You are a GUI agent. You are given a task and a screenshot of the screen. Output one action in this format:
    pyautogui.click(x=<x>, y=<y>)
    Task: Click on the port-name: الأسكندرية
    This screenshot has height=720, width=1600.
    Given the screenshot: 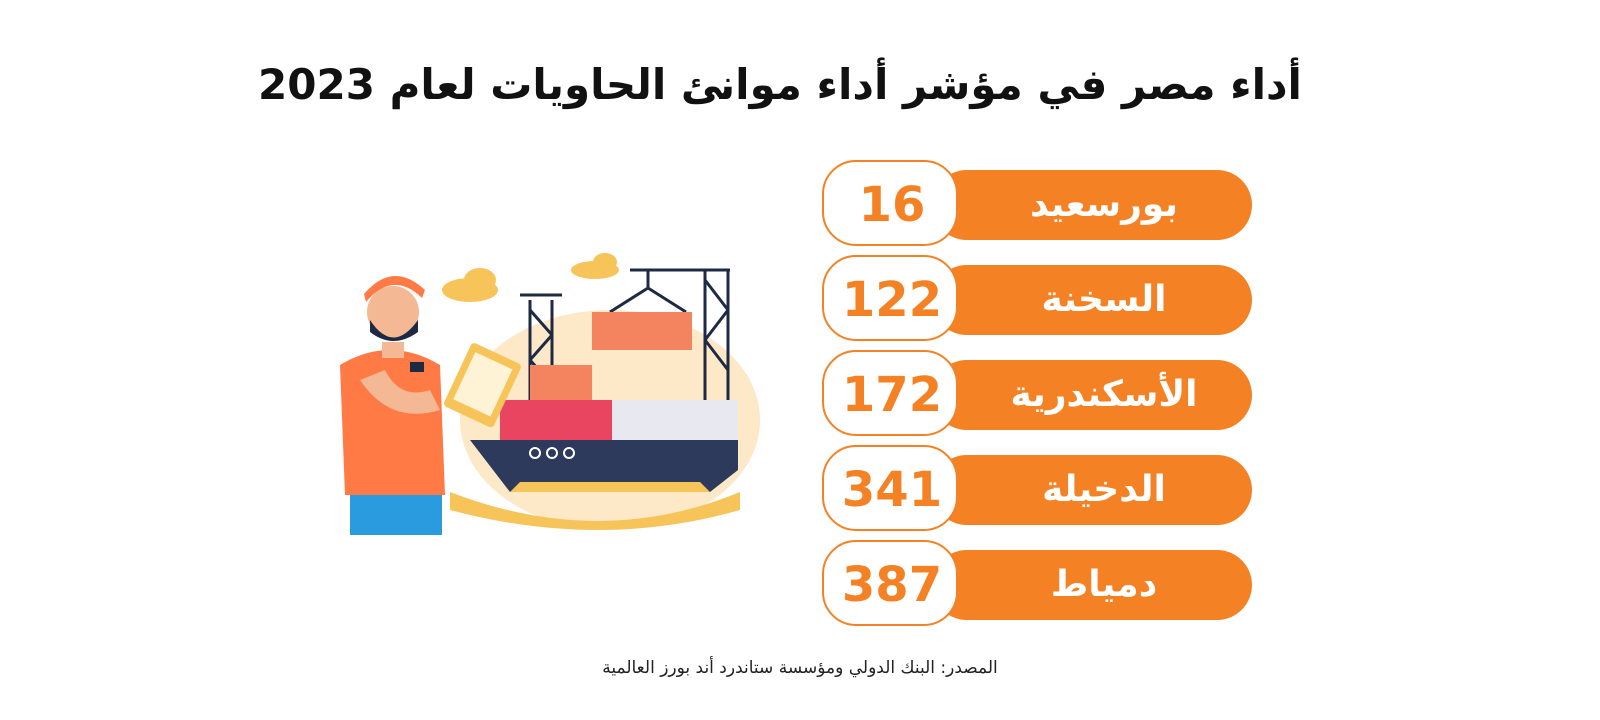 What is the action you would take?
    pyautogui.click(x=1104, y=394)
    